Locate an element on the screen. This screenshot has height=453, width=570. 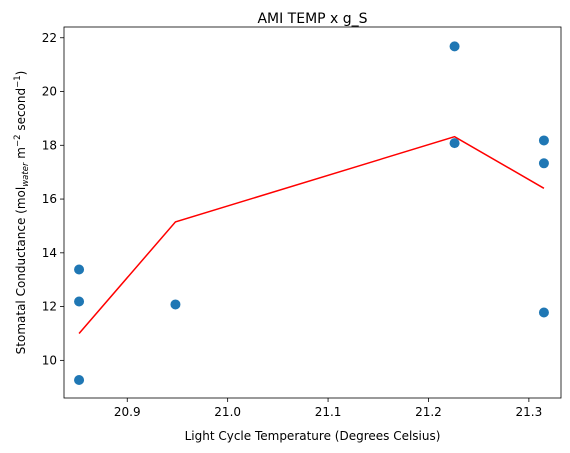
y-tick-label-5: 20 is located at coordinates (49, 92).